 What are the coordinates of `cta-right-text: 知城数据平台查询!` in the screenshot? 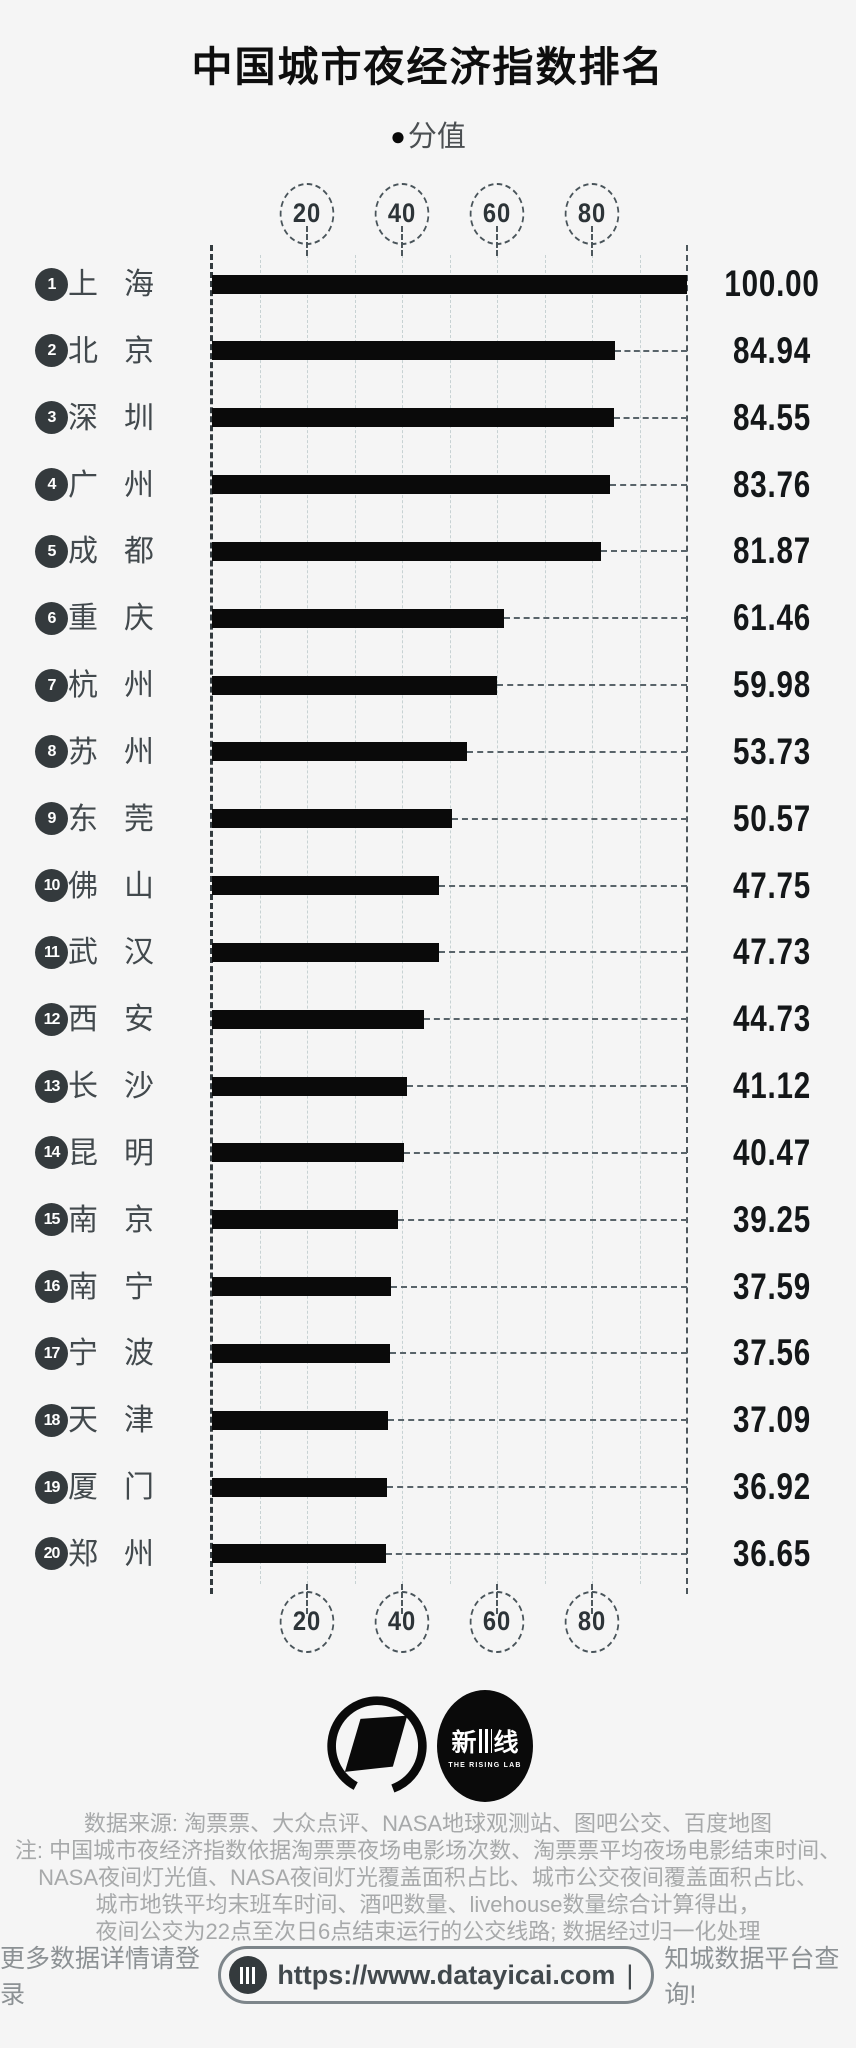 It's located at (752, 1977).